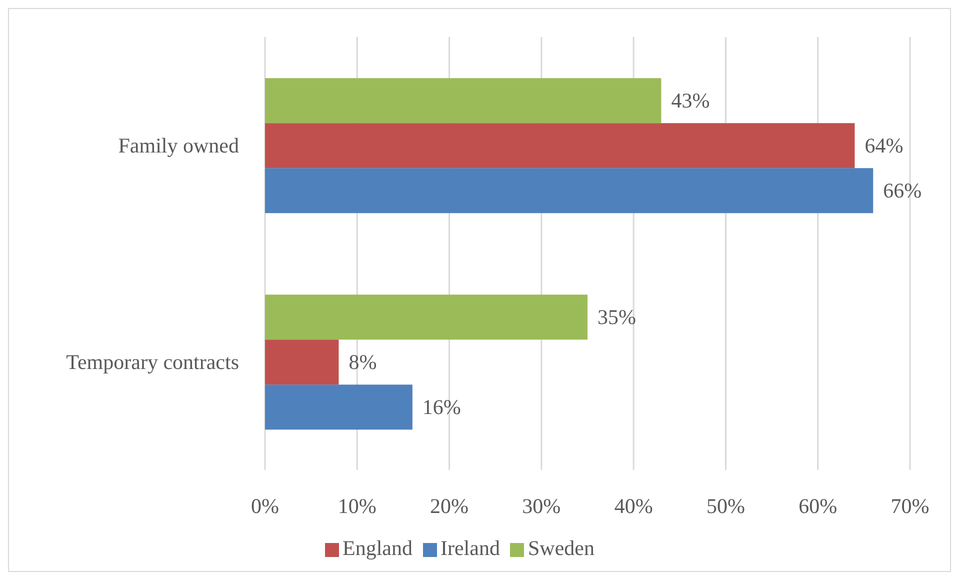 The height and width of the screenshot is (578, 957). Describe the element at coordinates (902, 190) in the screenshot. I see `data-label: 66%` at that location.